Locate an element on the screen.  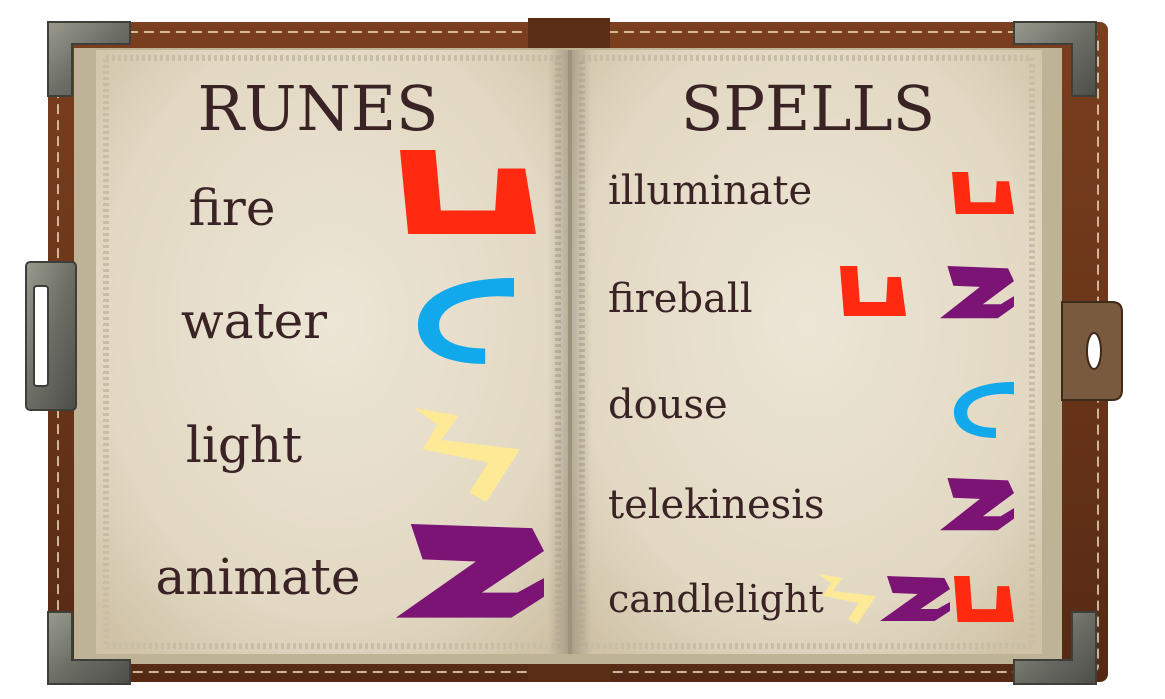
spell-label: douse is located at coordinates (668, 405).